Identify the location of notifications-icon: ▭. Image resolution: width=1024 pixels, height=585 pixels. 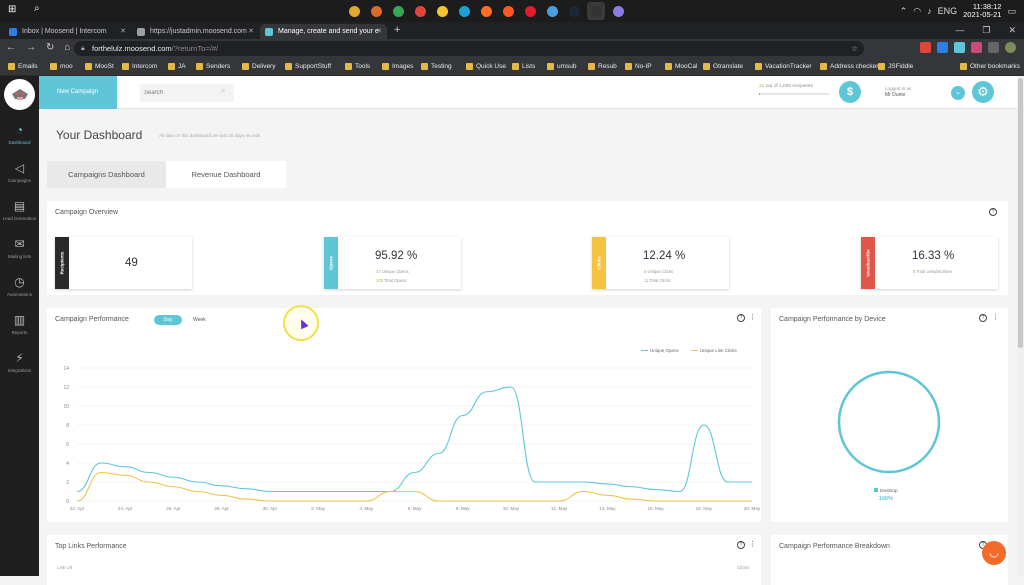
(1011, 10).